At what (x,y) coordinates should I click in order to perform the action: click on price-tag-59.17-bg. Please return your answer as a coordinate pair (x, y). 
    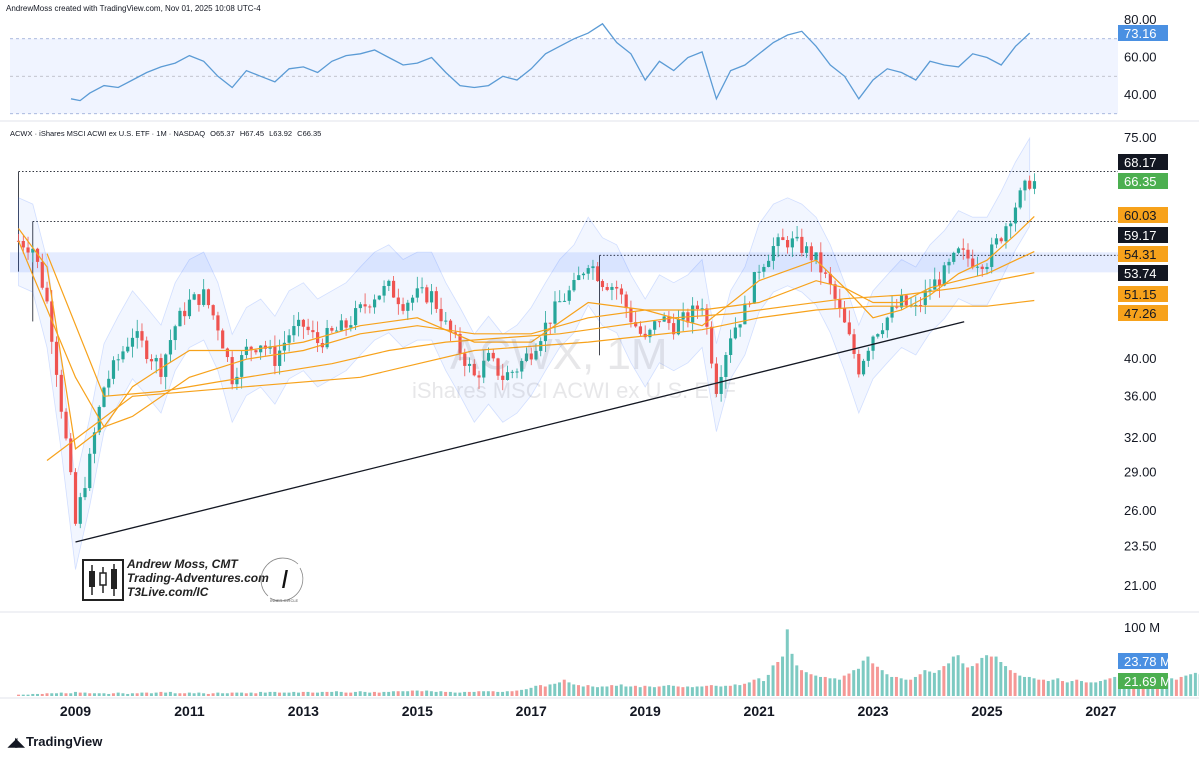
    Looking at the image, I should click on (1143, 235).